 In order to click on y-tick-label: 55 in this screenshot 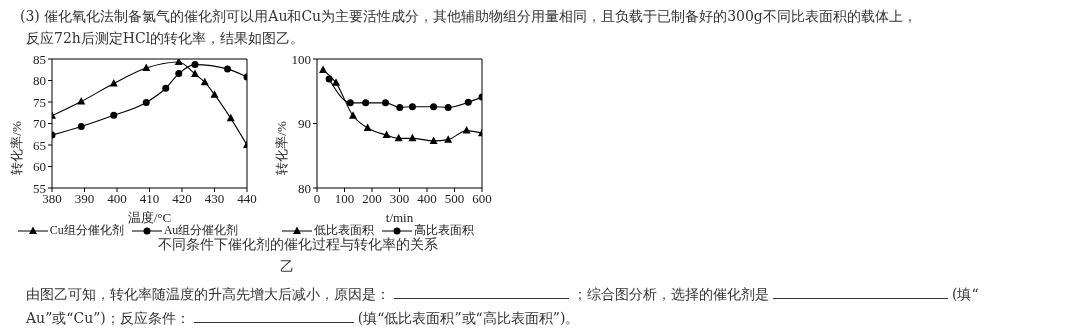, I will do `click(39, 188)`.